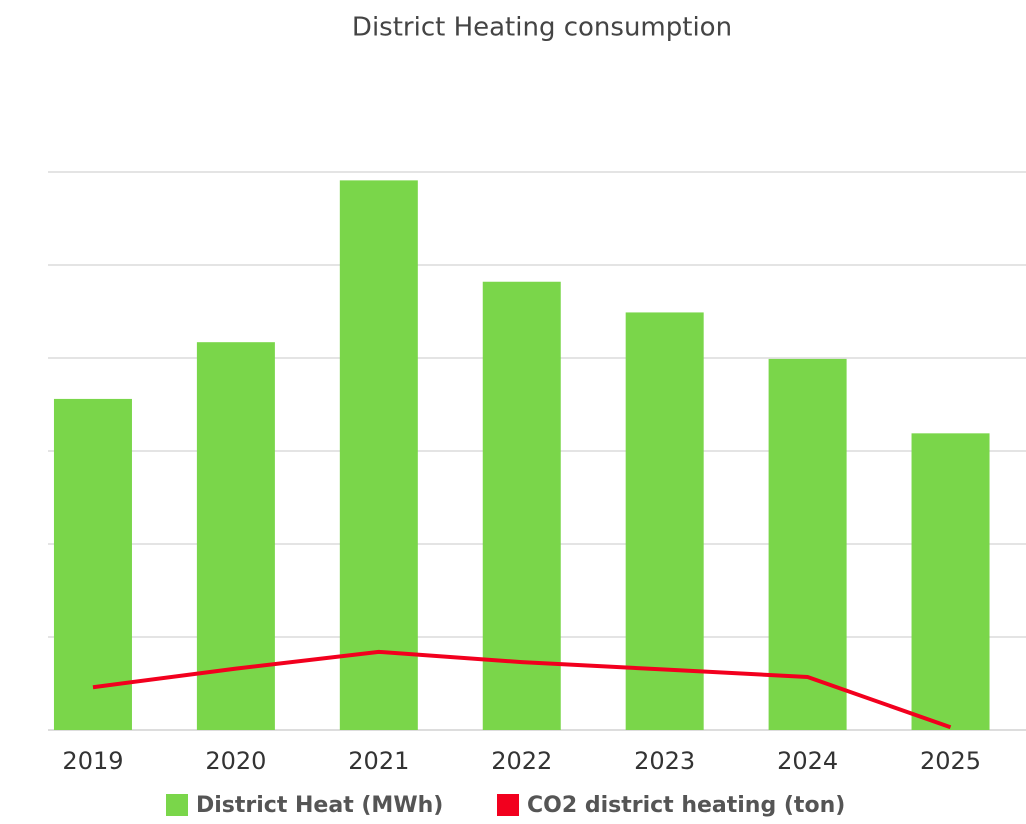 Image resolution: width=1026 pixels, height=824 pixels. I want to click on x-tick-label: 2023, so click(664, 761).